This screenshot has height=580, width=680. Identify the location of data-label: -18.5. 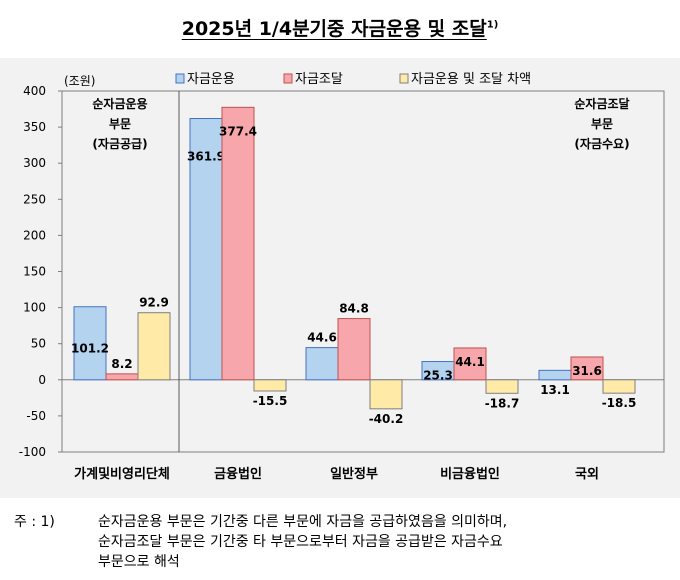
(619, 403).